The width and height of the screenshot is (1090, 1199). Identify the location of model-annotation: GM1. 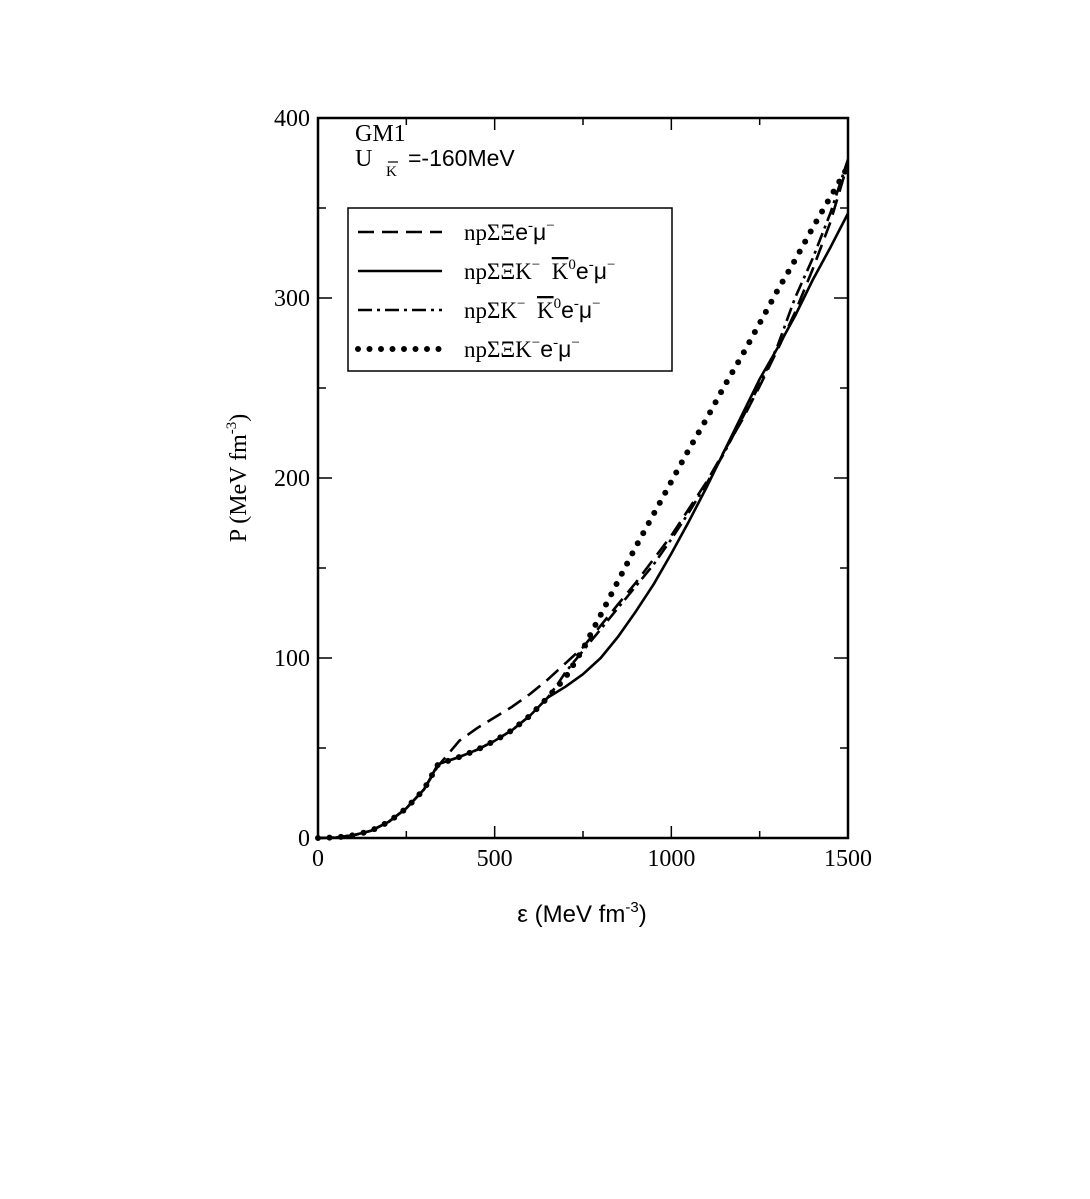
(380, 134).